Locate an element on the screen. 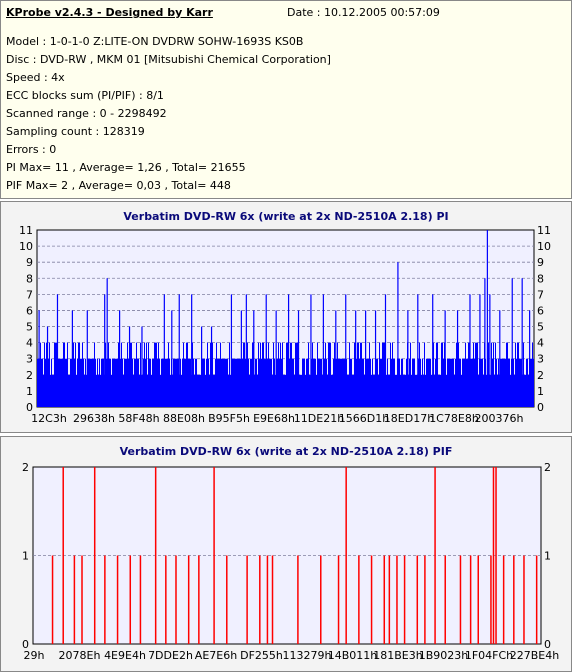 This screenshot has width=572, height=672. x-tick-label: 2078Eh is located at coordinates (80, 655).